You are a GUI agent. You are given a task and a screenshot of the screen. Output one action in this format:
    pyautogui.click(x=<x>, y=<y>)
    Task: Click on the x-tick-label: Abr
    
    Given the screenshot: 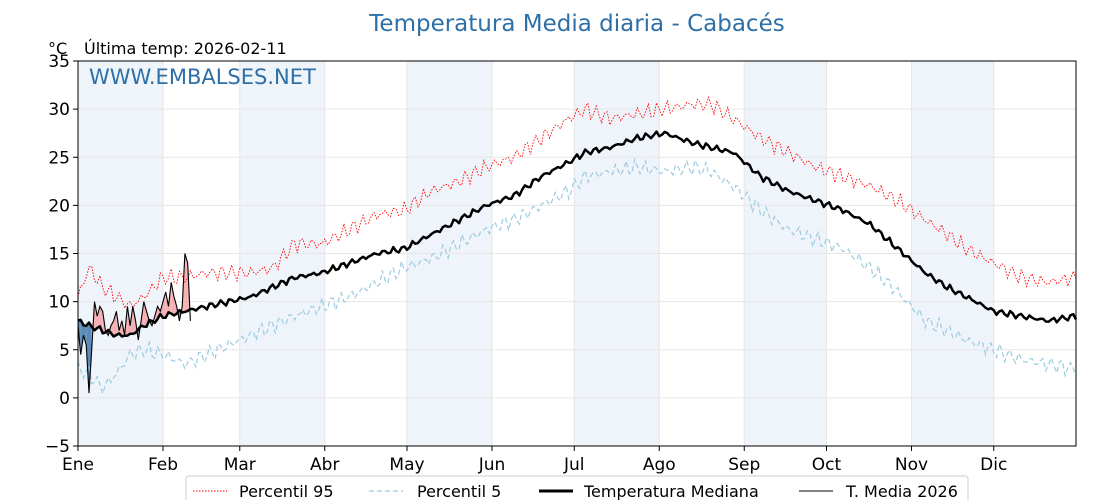 What is the action you would take?
    pyautogui.click(x=324, y=465)
    